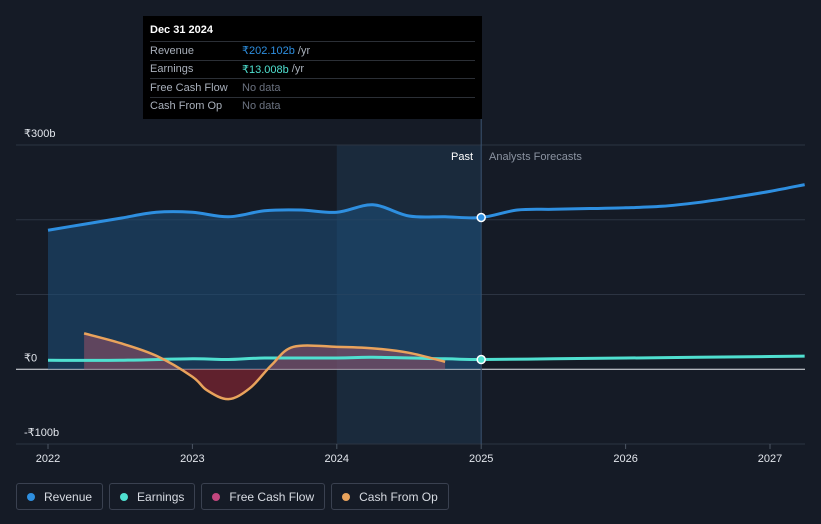 The image size is (821, 524). Describe the element at coordinates (41, 283) in the screenshot. I see `y-axis-ticks: ₹300b ₹0 -₹100b` at that location.